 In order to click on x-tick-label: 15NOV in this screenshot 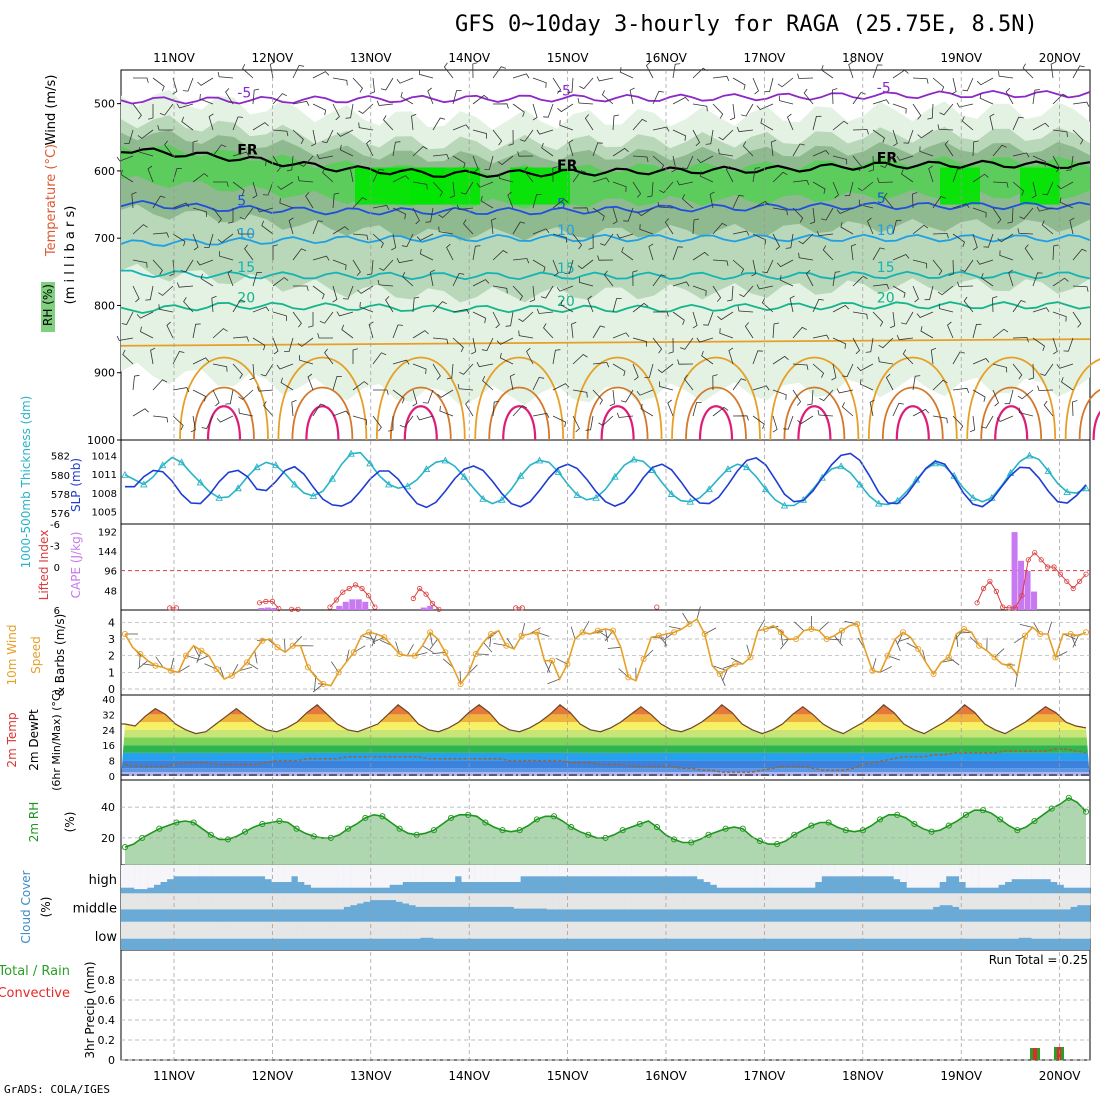, I will do `click(568, 58)`.